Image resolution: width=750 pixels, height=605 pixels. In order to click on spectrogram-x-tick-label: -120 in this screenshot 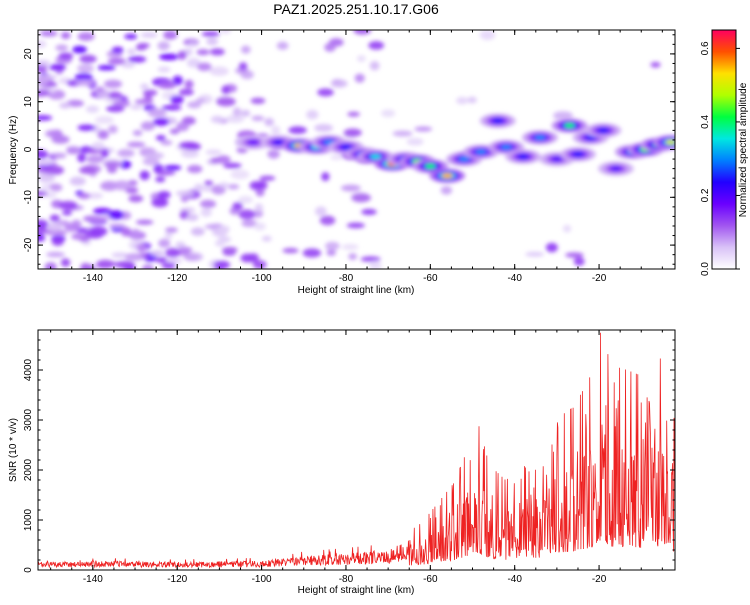, I will do `click(177, 278)`.